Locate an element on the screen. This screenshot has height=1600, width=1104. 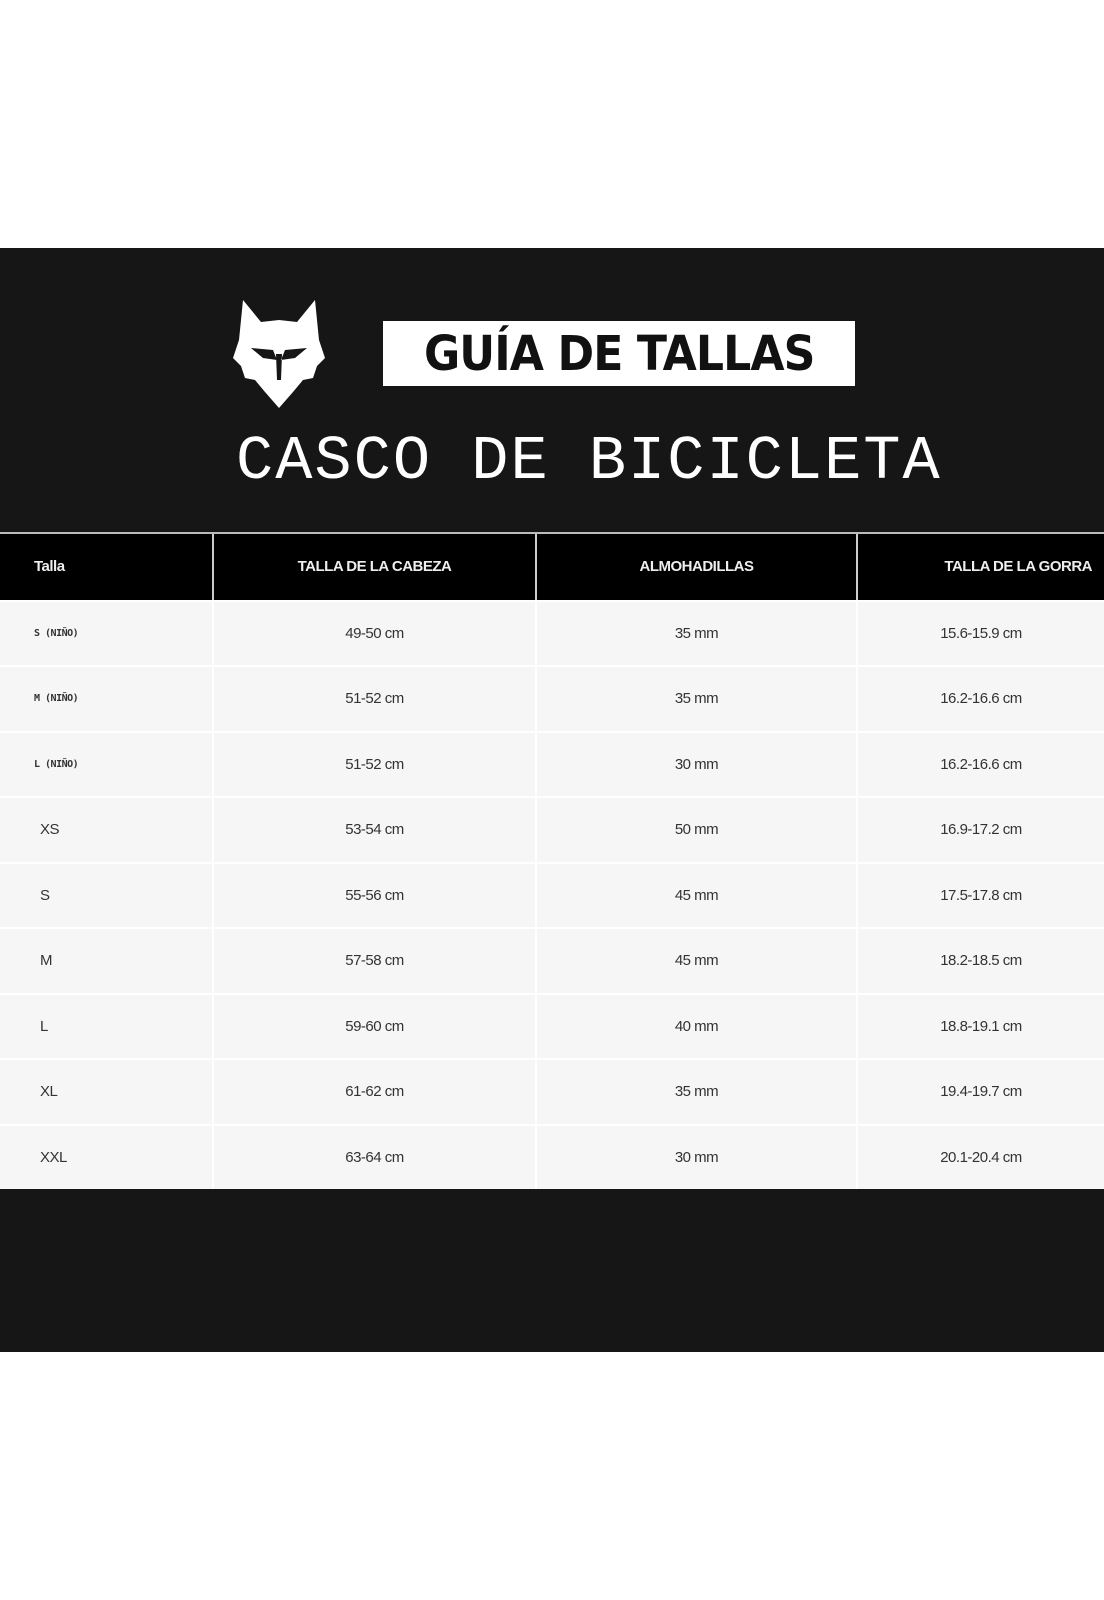
size-cell: L is located at coordinates (106, 1025).